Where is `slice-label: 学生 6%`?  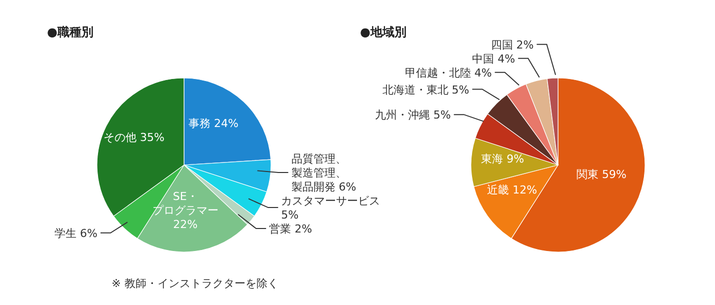
slice-label: 学生 6% is located at coordinates (76, 233).